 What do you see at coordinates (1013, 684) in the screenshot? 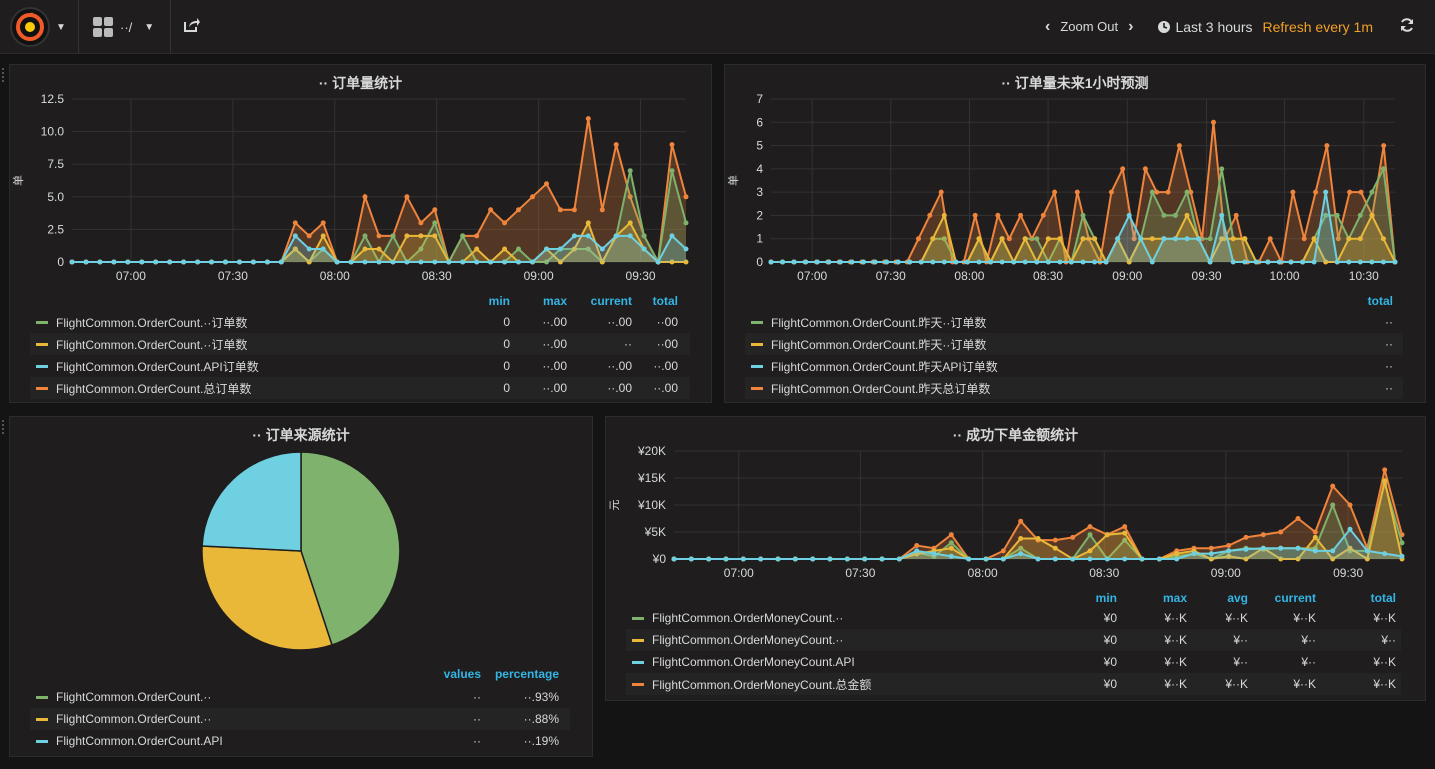
I see `legend-series-item: FlightCommon.OrderMoneyCount.总金额` at bounding box center [1013, 684].